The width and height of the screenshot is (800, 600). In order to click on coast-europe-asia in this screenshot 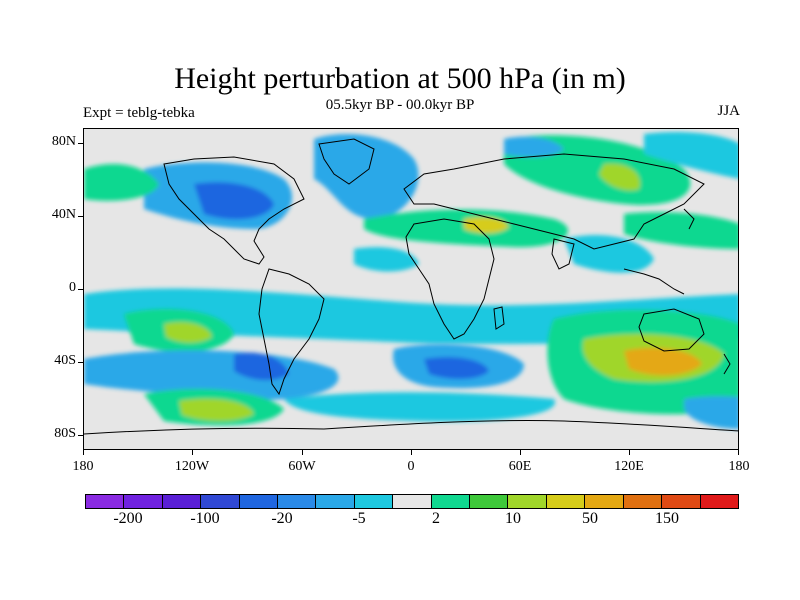, I will do `click(554, 201)`.